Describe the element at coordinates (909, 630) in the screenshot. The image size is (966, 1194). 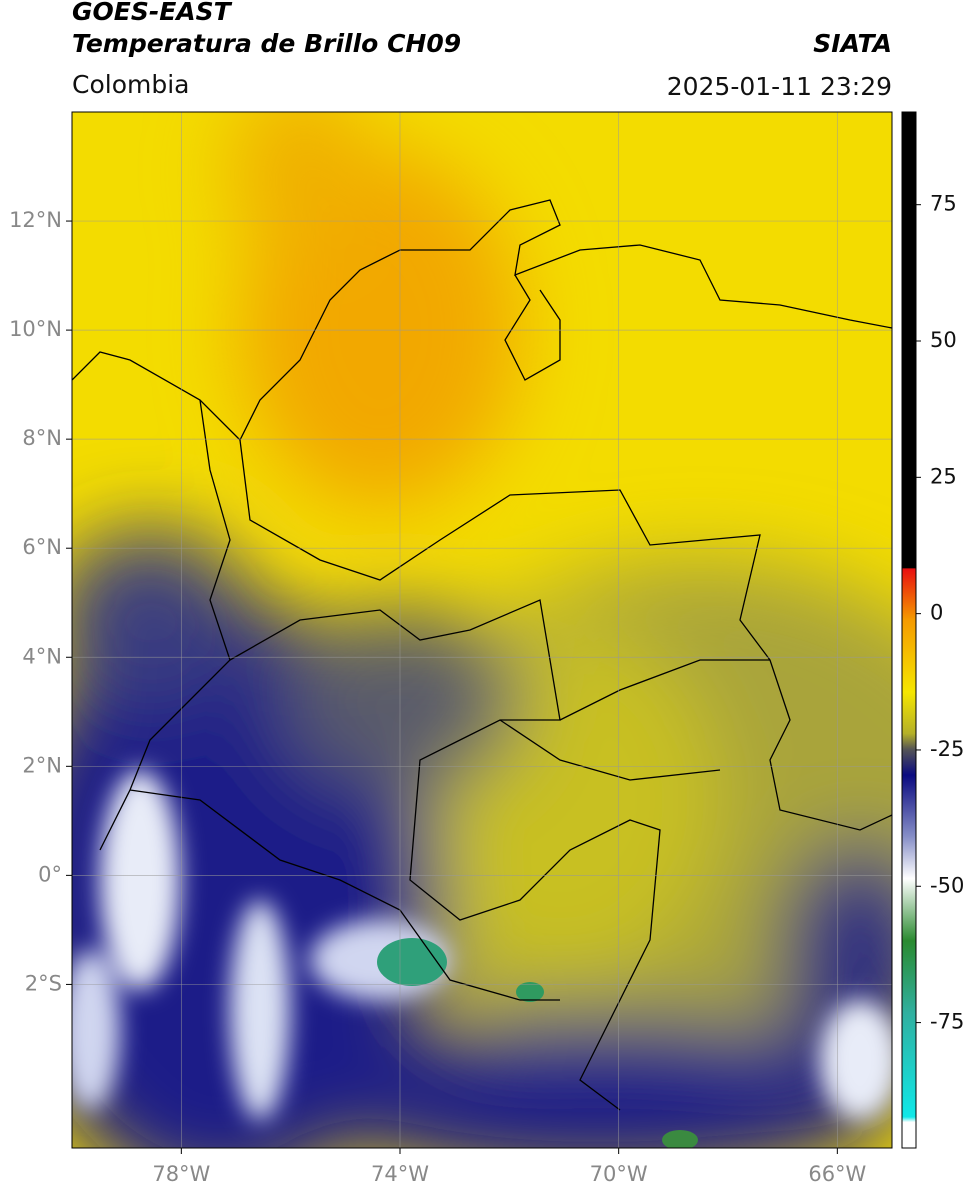
I see `colorbar` at that location.